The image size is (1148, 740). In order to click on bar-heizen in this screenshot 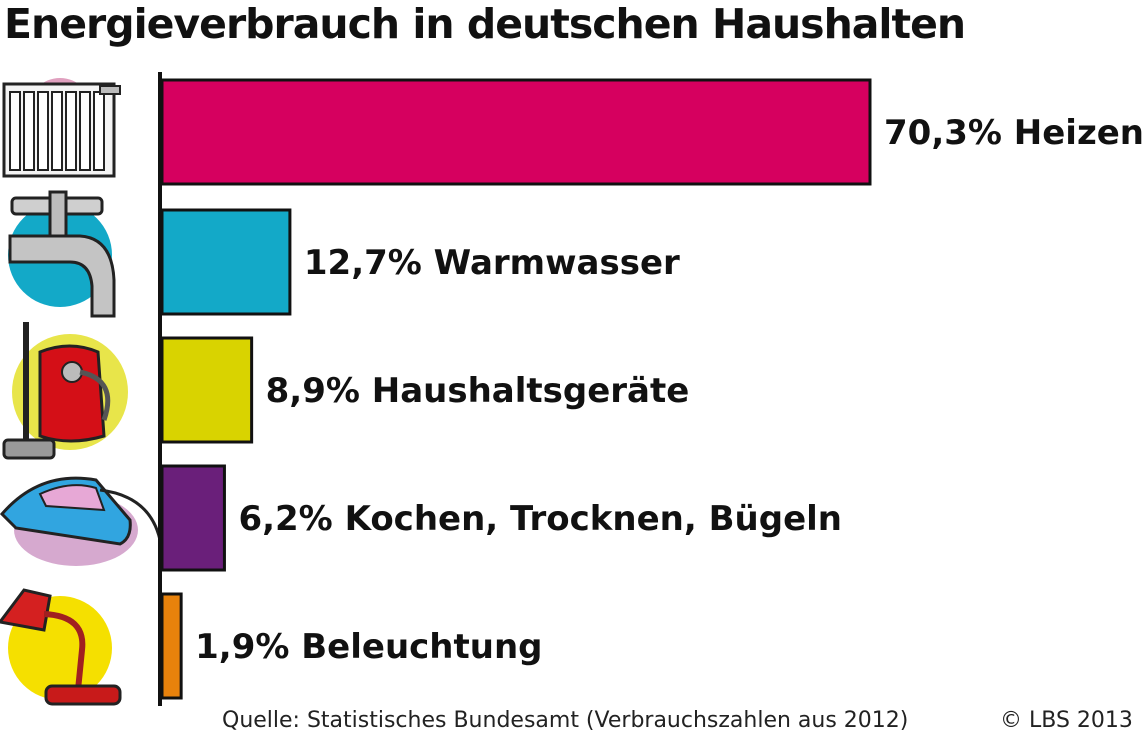, I will do `click(516, 132)`.